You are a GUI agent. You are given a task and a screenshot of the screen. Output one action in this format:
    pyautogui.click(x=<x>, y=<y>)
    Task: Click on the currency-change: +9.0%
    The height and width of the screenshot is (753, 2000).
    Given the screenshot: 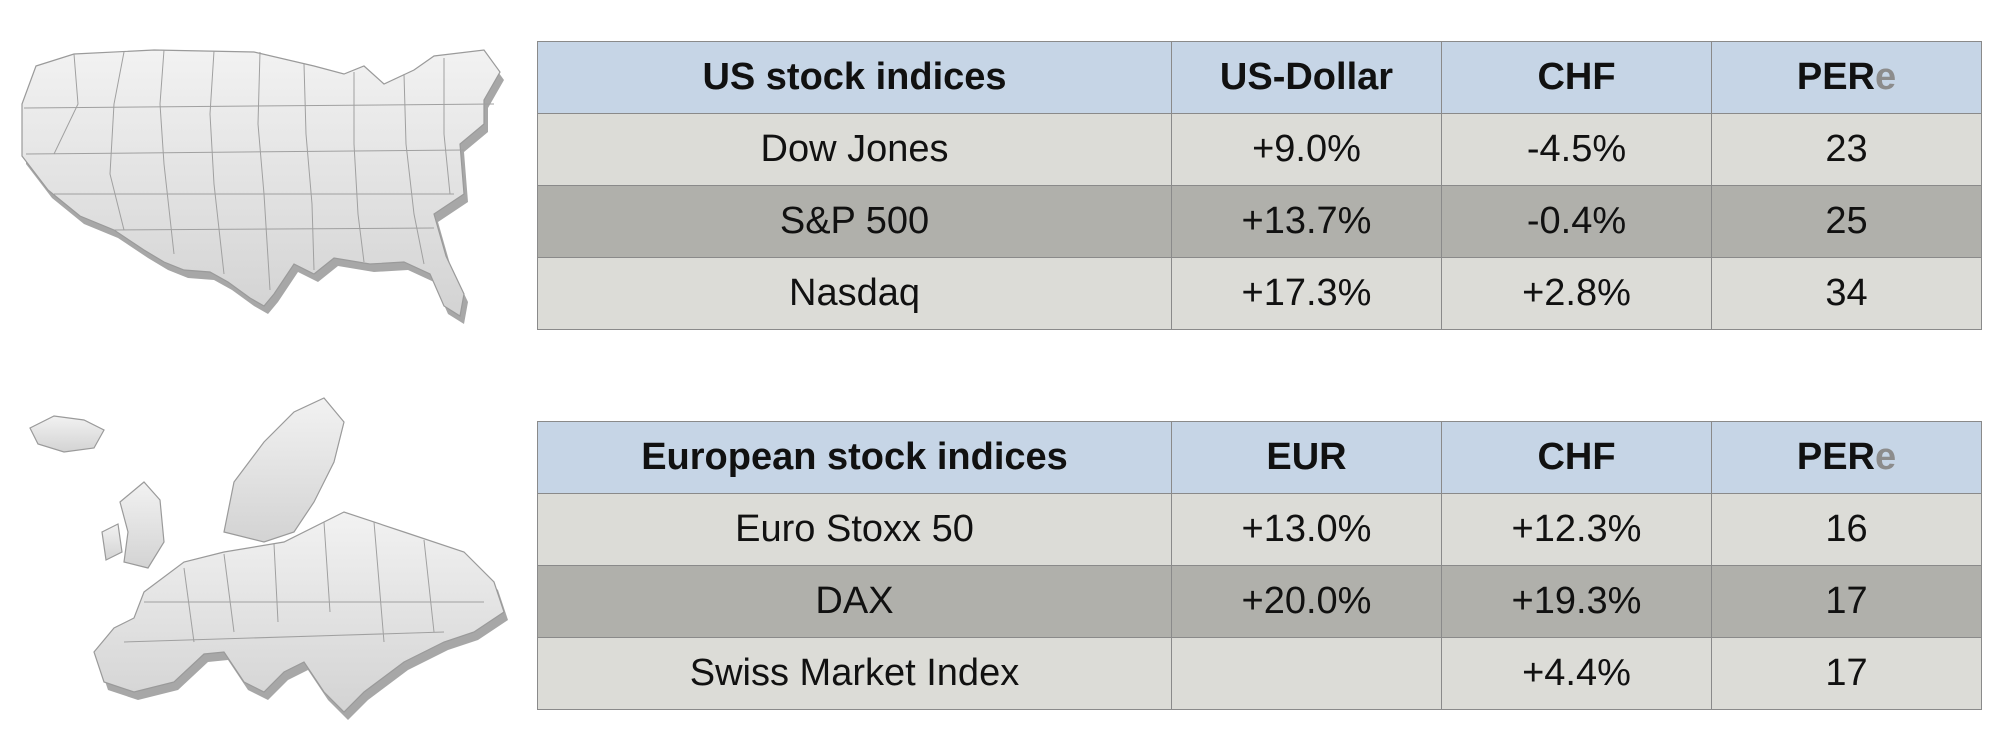 What is the action you would take?
    pyautogui.click(x=1306, y=149)
    